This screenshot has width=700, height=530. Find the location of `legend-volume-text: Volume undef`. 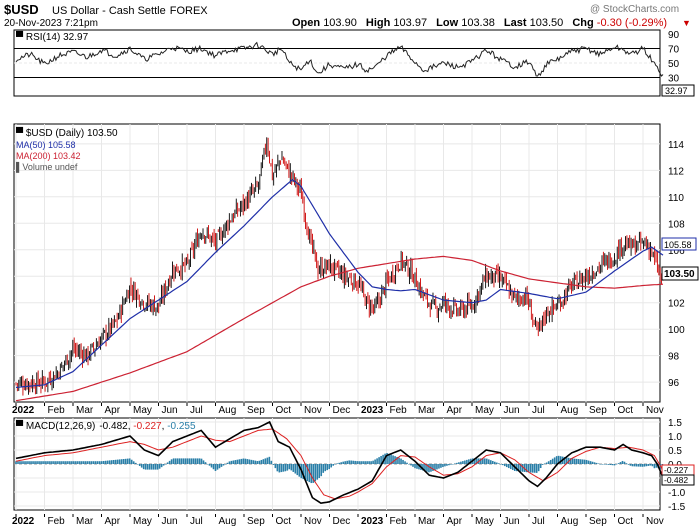

legend-volume-text: Volume undef is located at coordinates (50, 167).